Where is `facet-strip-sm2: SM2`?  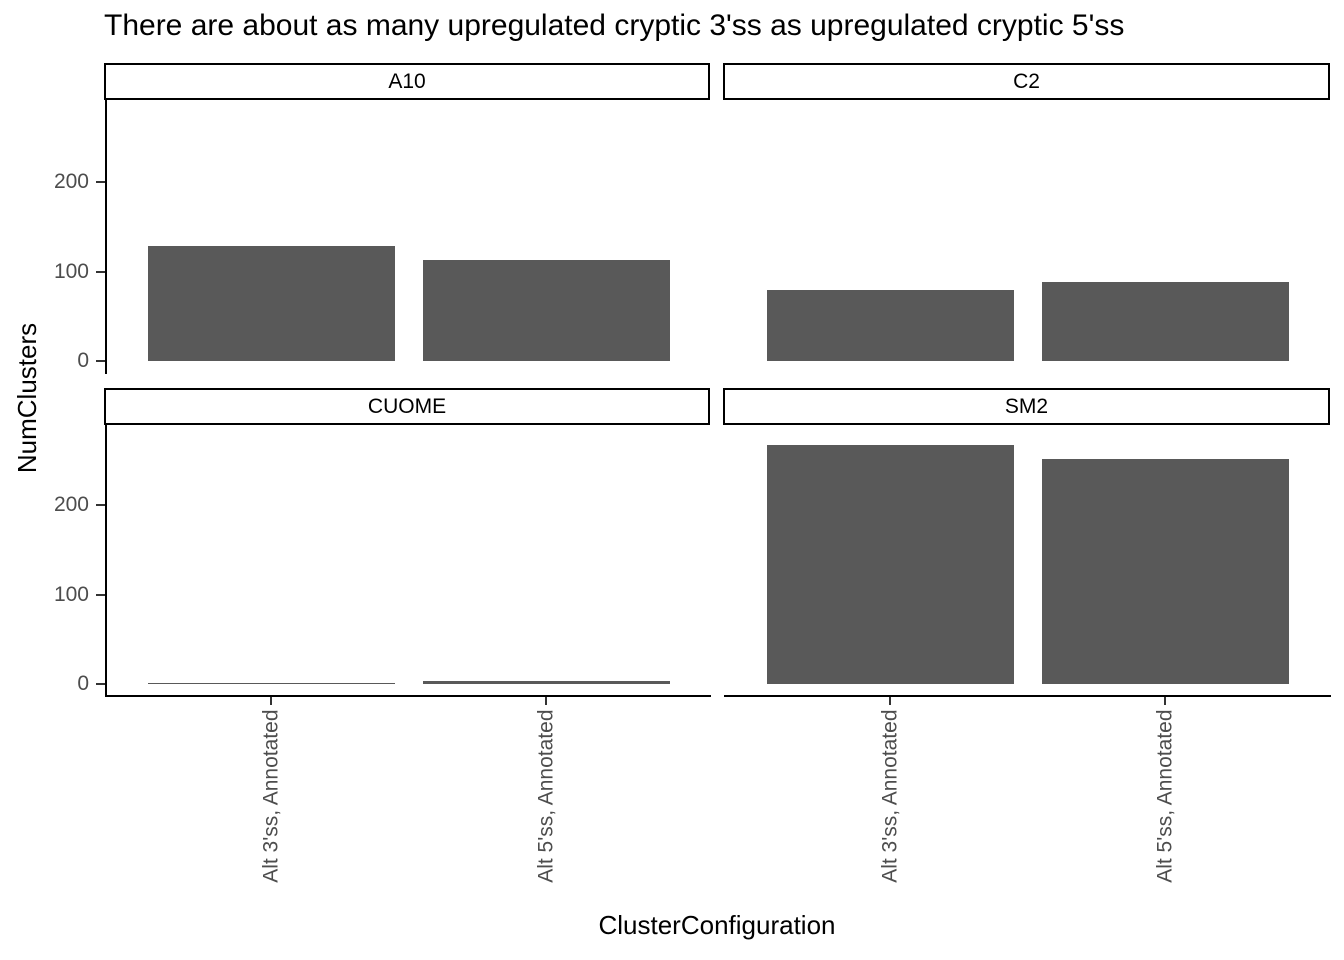
facet-strip-sm2: SM2 is located at coordinates (1026, 406).